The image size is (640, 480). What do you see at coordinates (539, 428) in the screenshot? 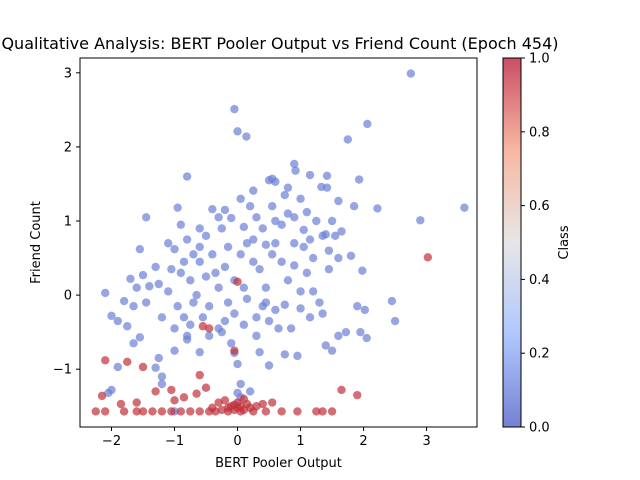
I see `colorbar-tick-label: 0.0` at bounding box center [539, 428].